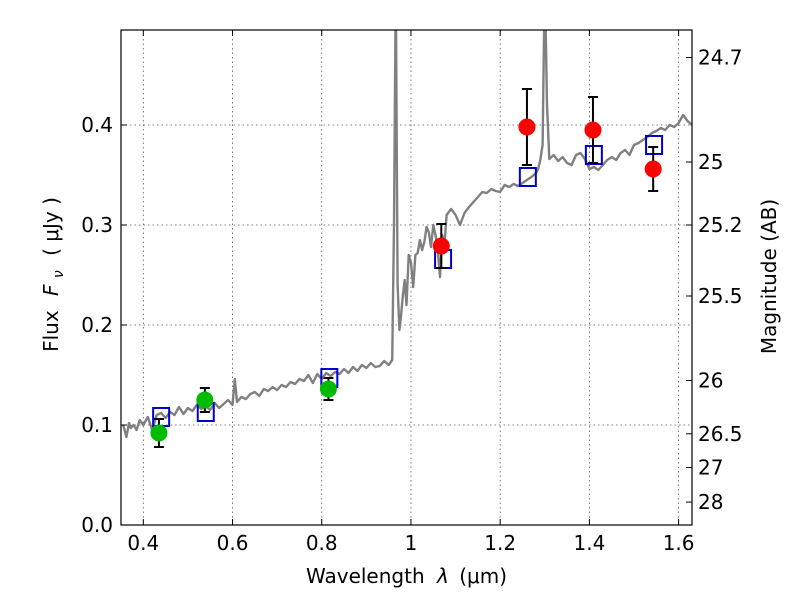 The width and height of the screenshot is (800, 600). What do you see at coordinates (97, 325) in the screenshot?
I see `y-tick-label: 0.2` at bounding box center [97, 325].